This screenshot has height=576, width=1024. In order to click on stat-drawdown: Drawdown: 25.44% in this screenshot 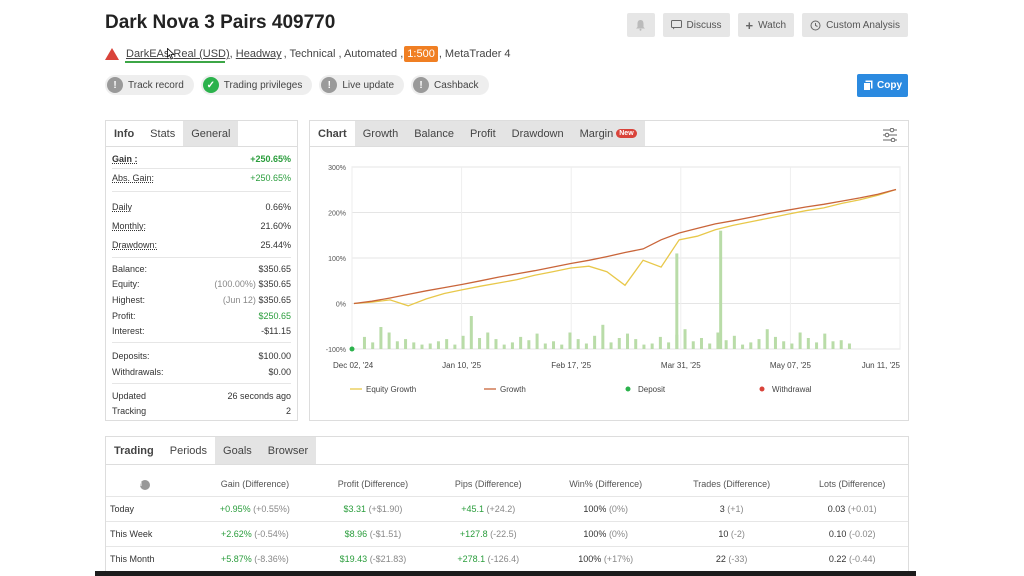, I will do `click(201, 245)`.